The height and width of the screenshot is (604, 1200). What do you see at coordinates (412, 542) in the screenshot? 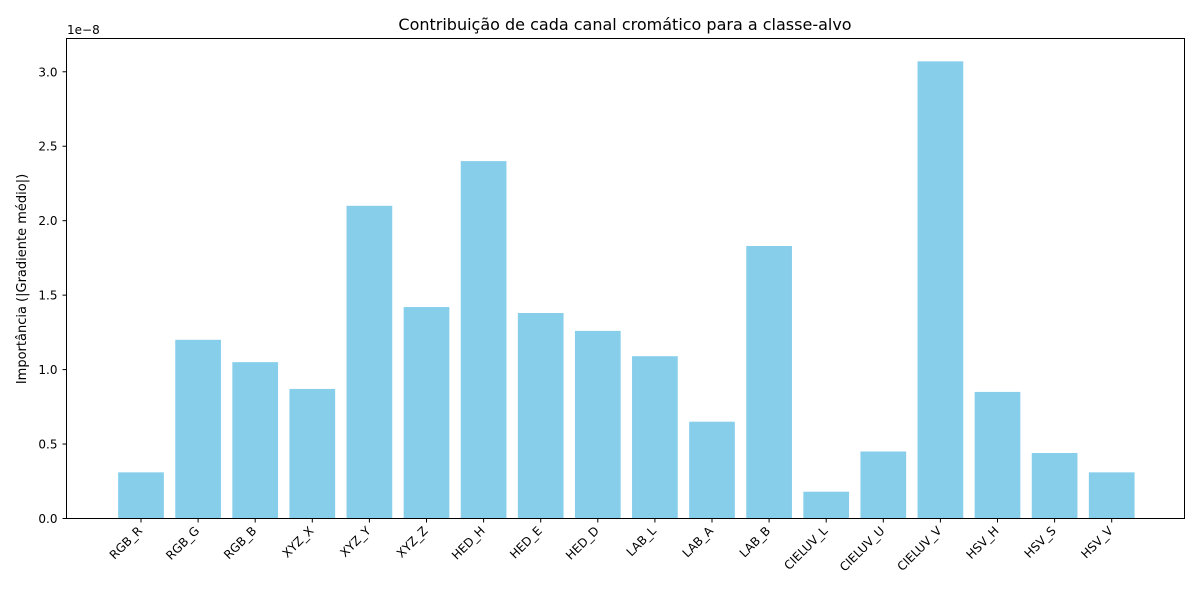
I see `x-tick-label: XYZ_Z` at bounding box center [412, 542].